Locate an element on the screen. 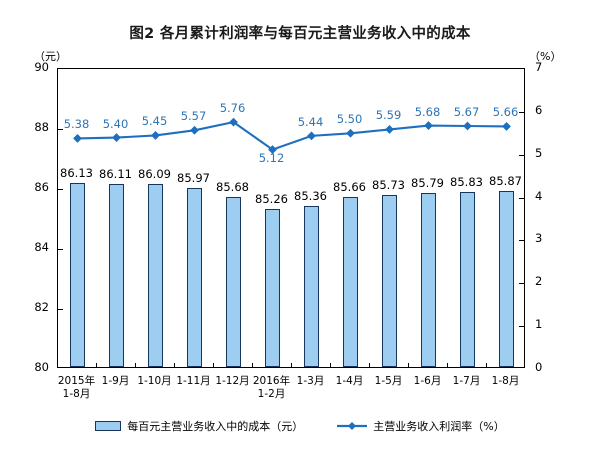 This screenshot has height=450, width=600. line-value-label-1: 5.38 is located at coordinates (76, 124).